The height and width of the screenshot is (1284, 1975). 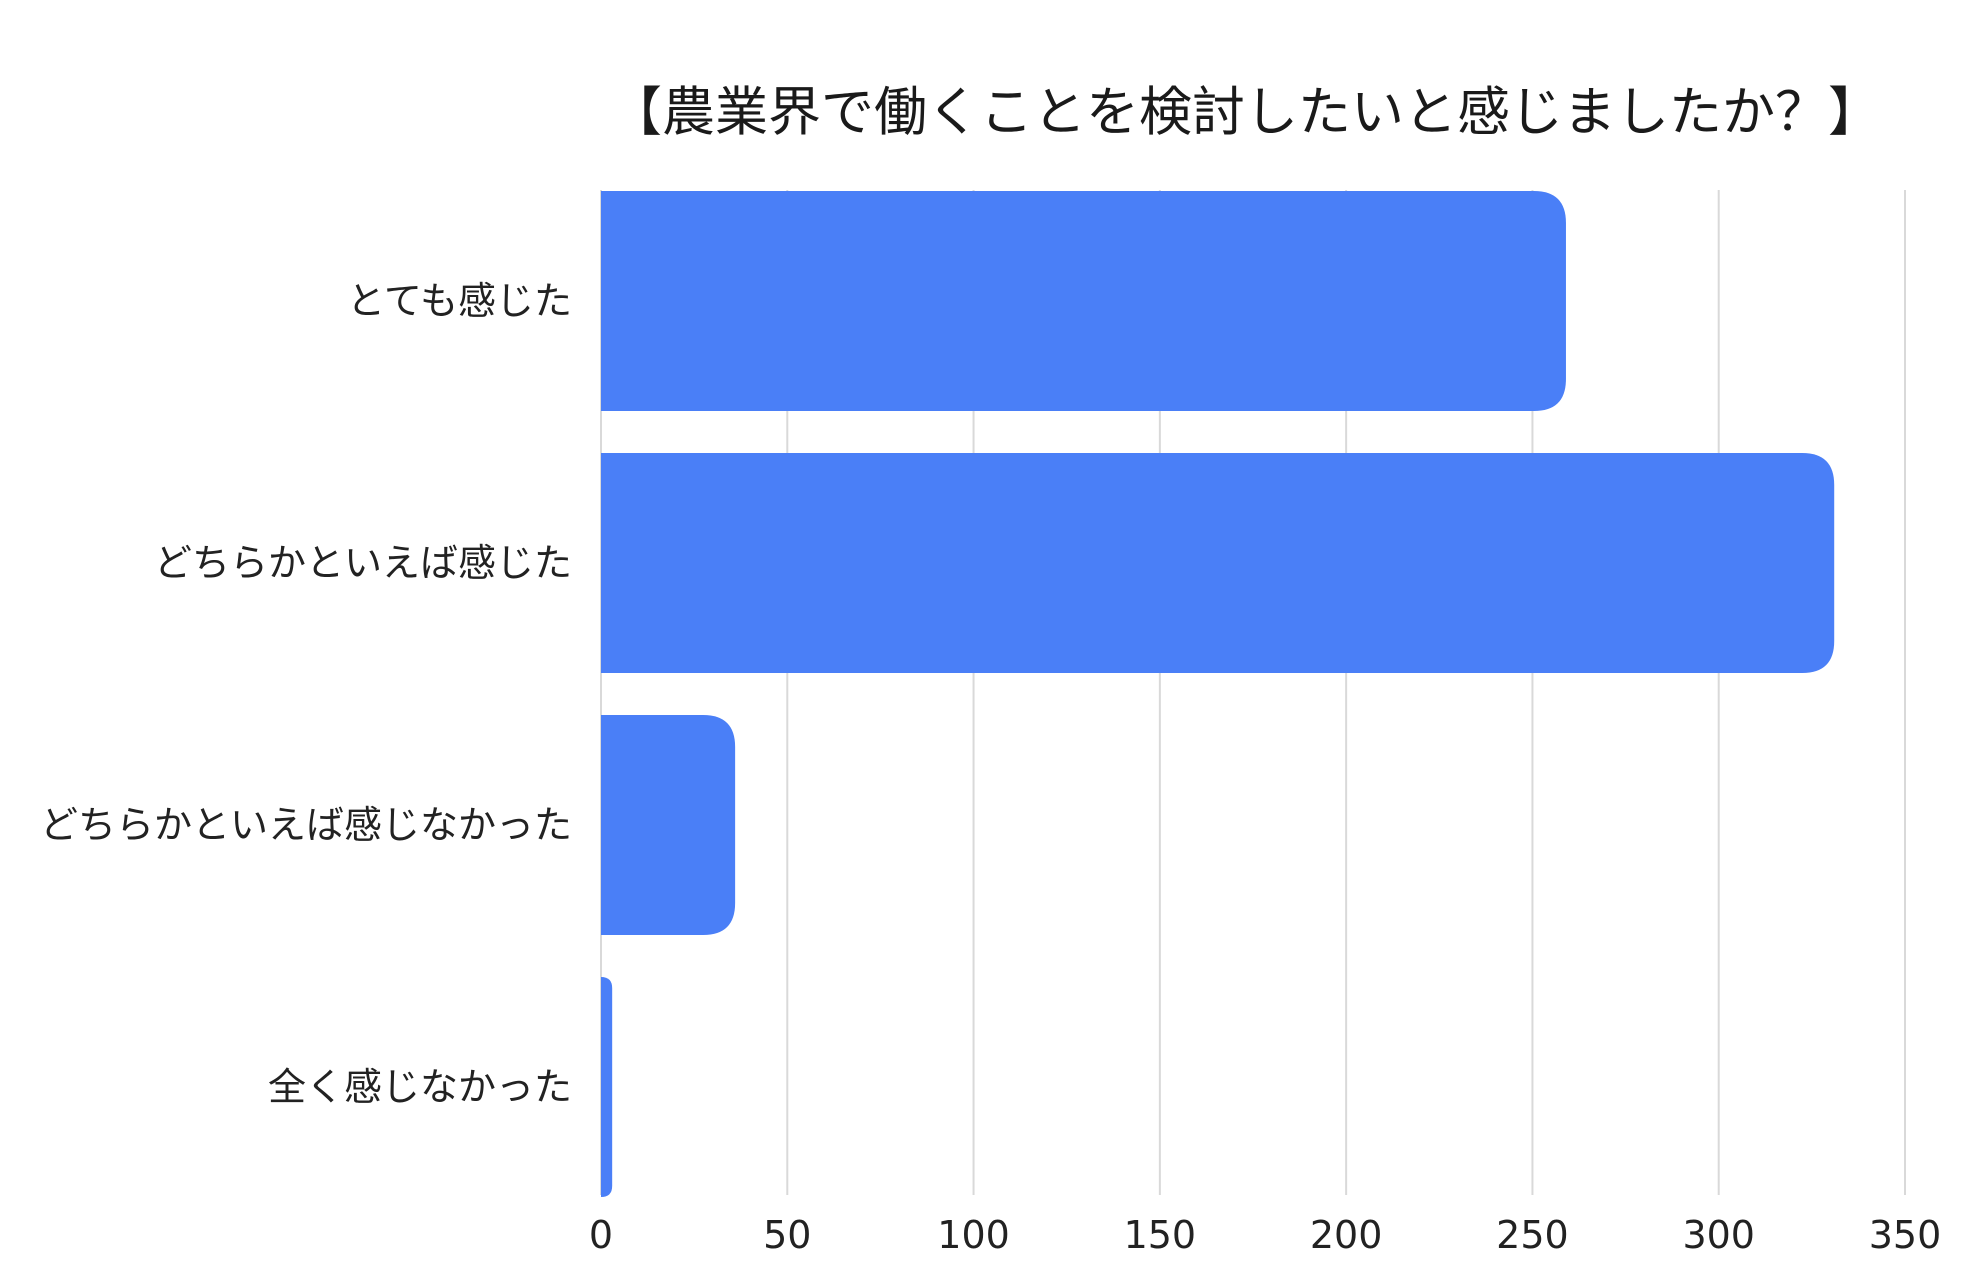 I want to click on x-tick-label: 150, so click(x=1160, y=1235).